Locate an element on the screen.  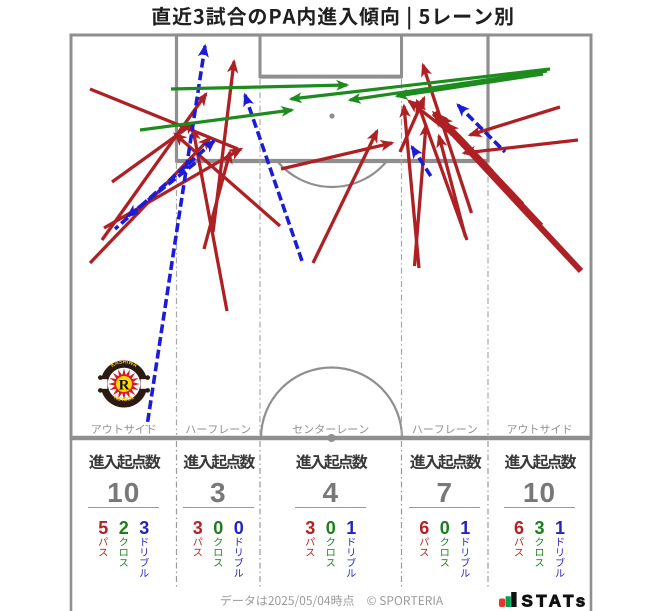
svg-text: REYSOL is located at coordinates (125, 398).